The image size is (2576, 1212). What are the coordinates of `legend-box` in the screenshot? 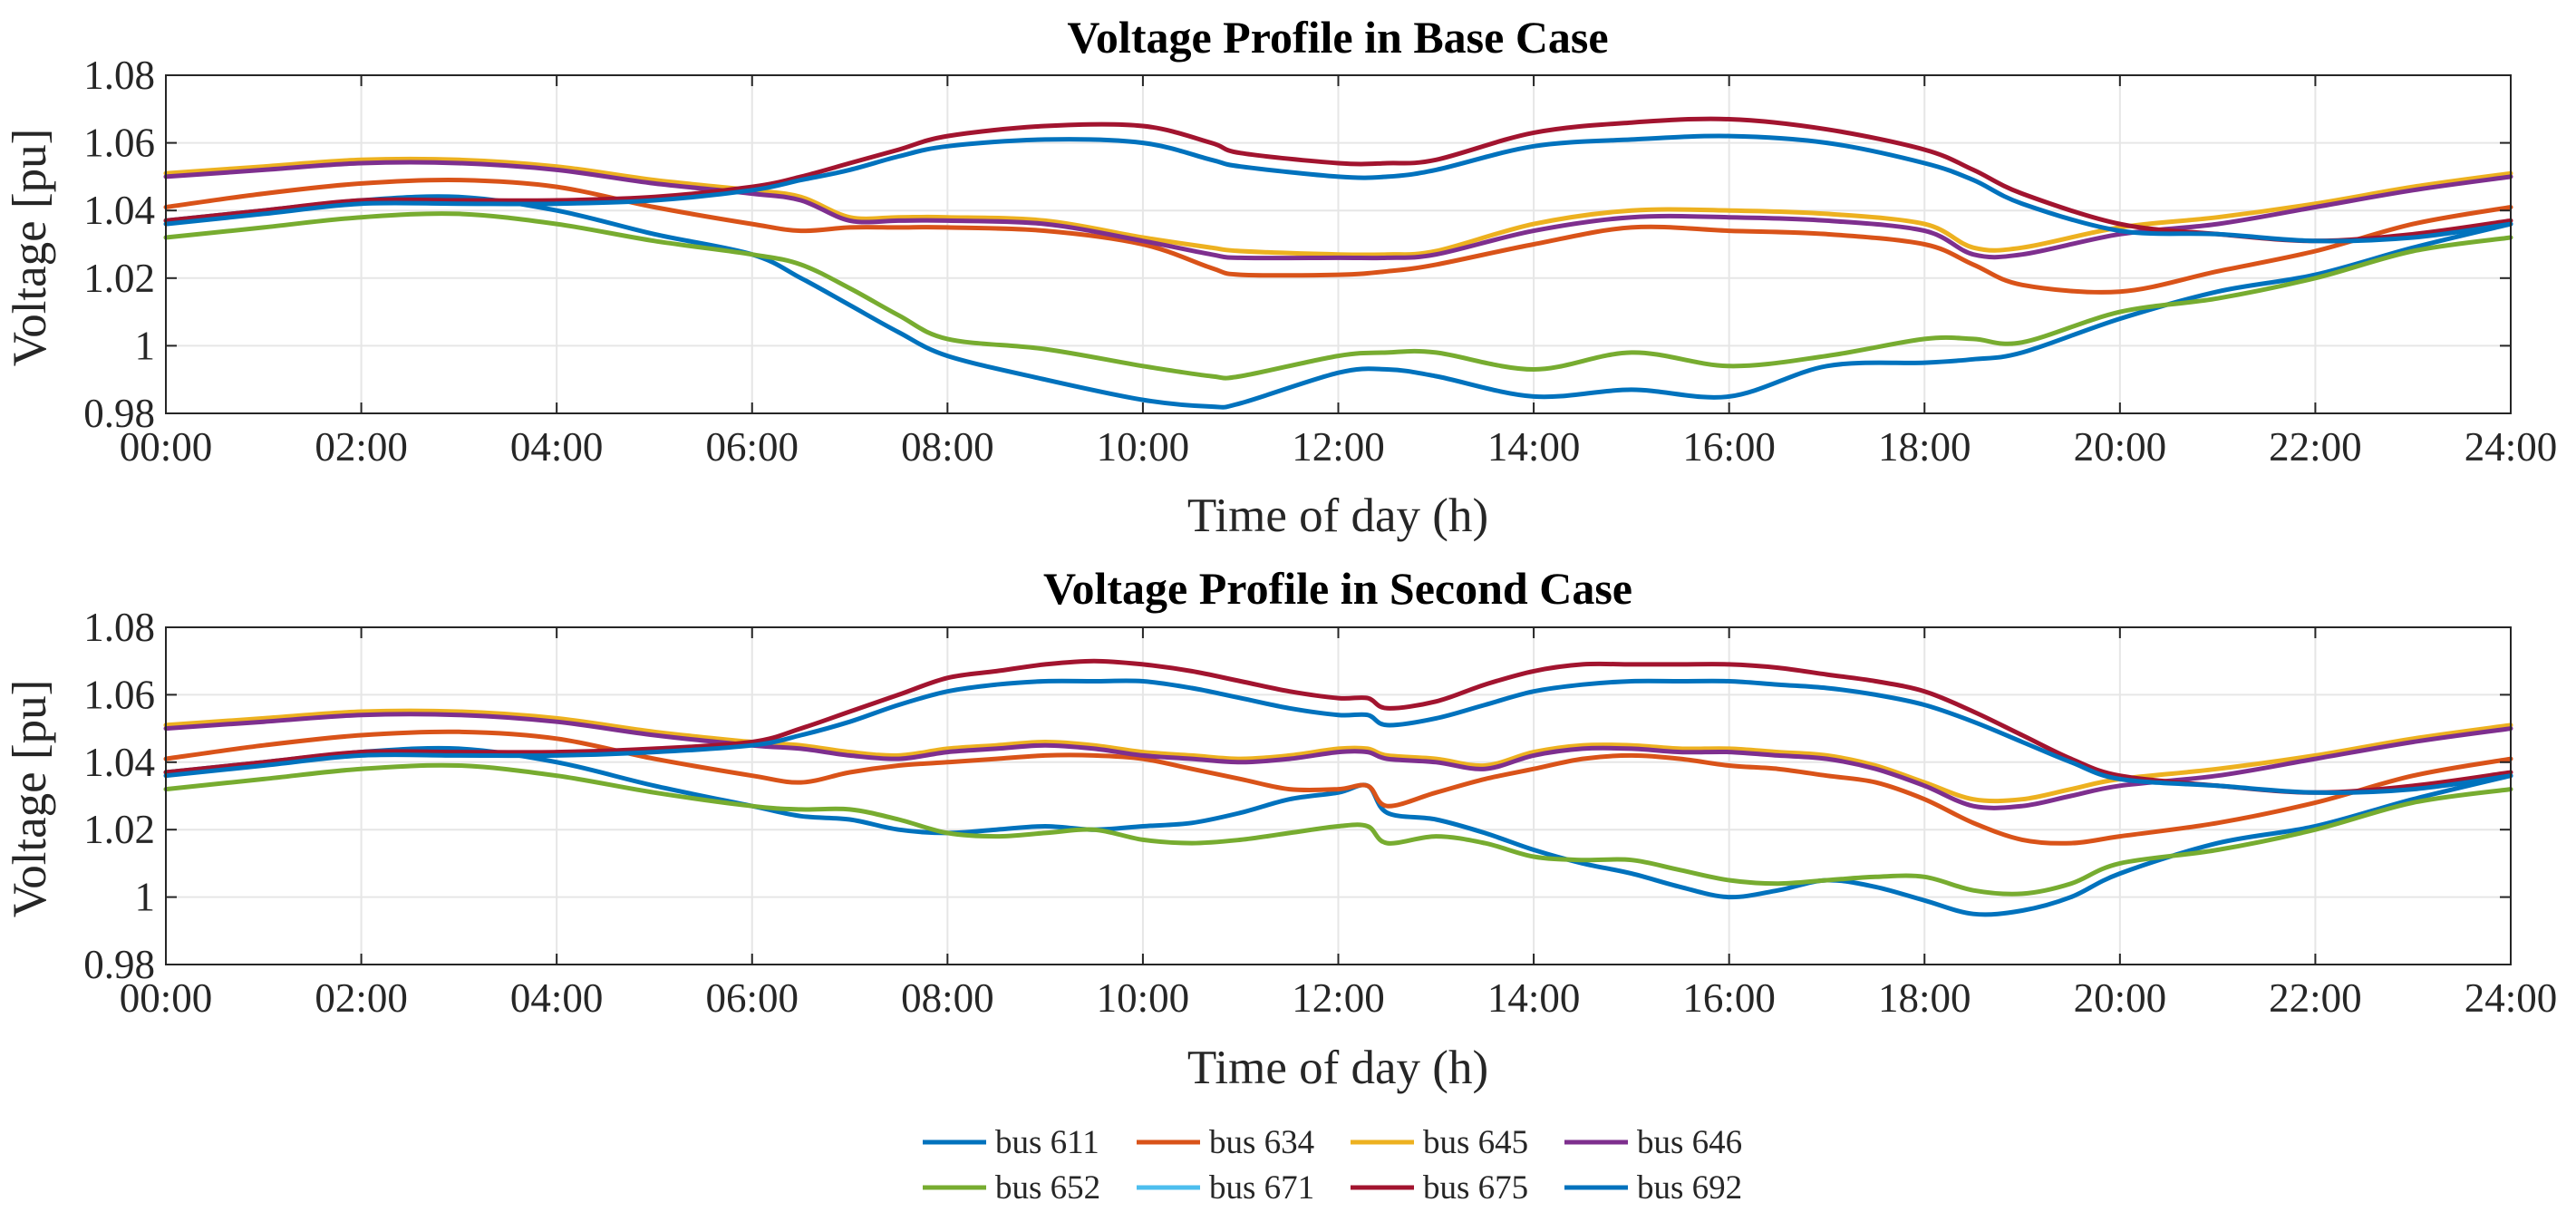 It's located at (1335, 1161).